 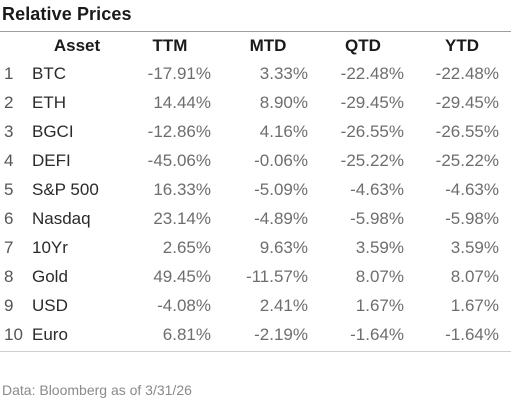 What do you see at coordinates (170, 45) in the screenshot?
I see `column-header-ttm: TTM` at bounding box center [170, 45].